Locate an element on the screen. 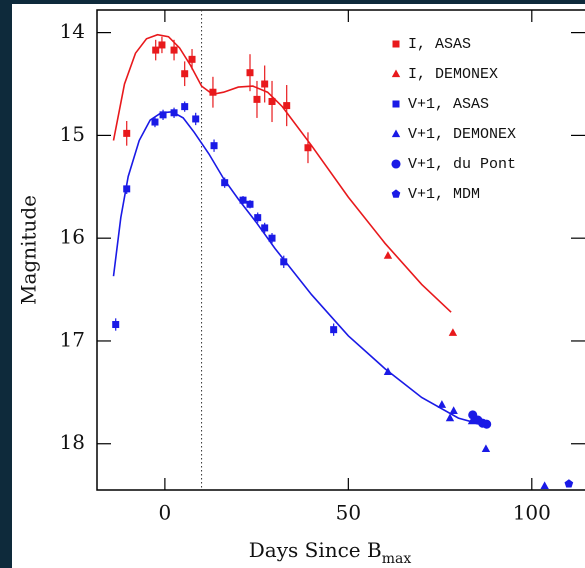  x-tick-label: 50 is located at coordinates (348, 513).